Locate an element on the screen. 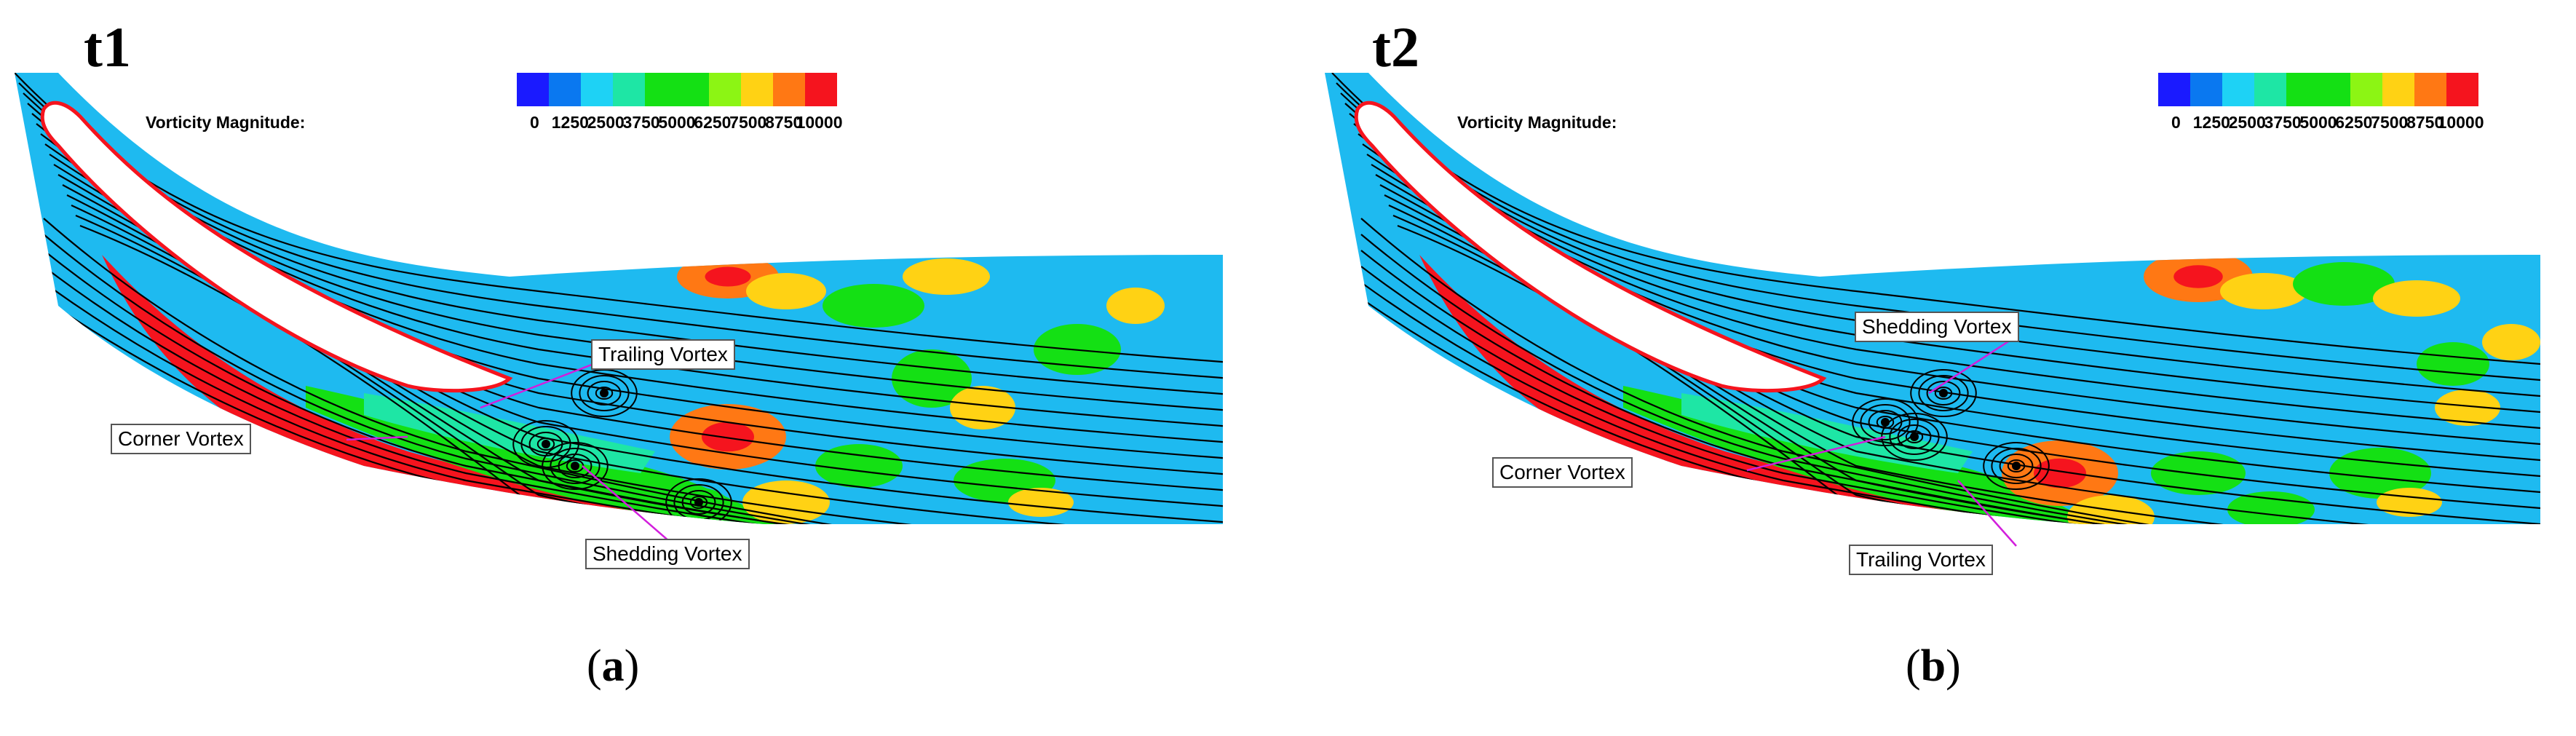 This screenshot has height=736, width=2576. callout-shedding-vortex: Shedding Vortex is located at coordinates (1937, 327).